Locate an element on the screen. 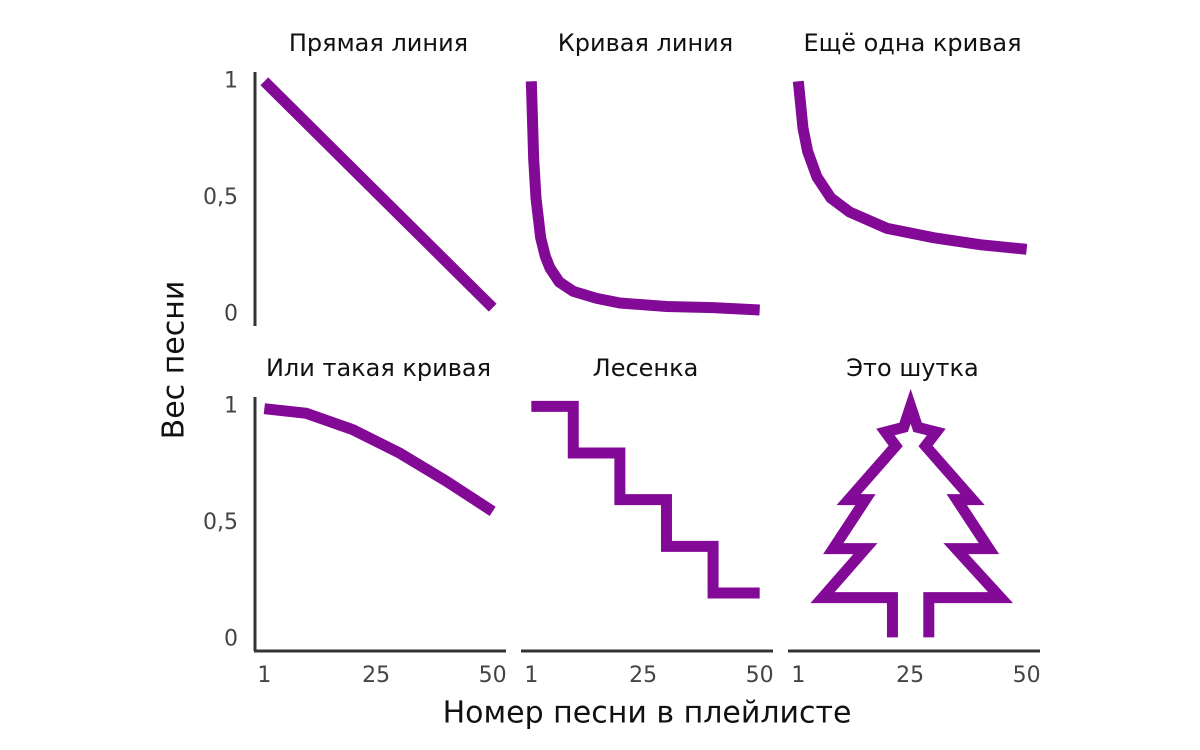  panel-title: Прямая линия is located at coordinates (378, 43).